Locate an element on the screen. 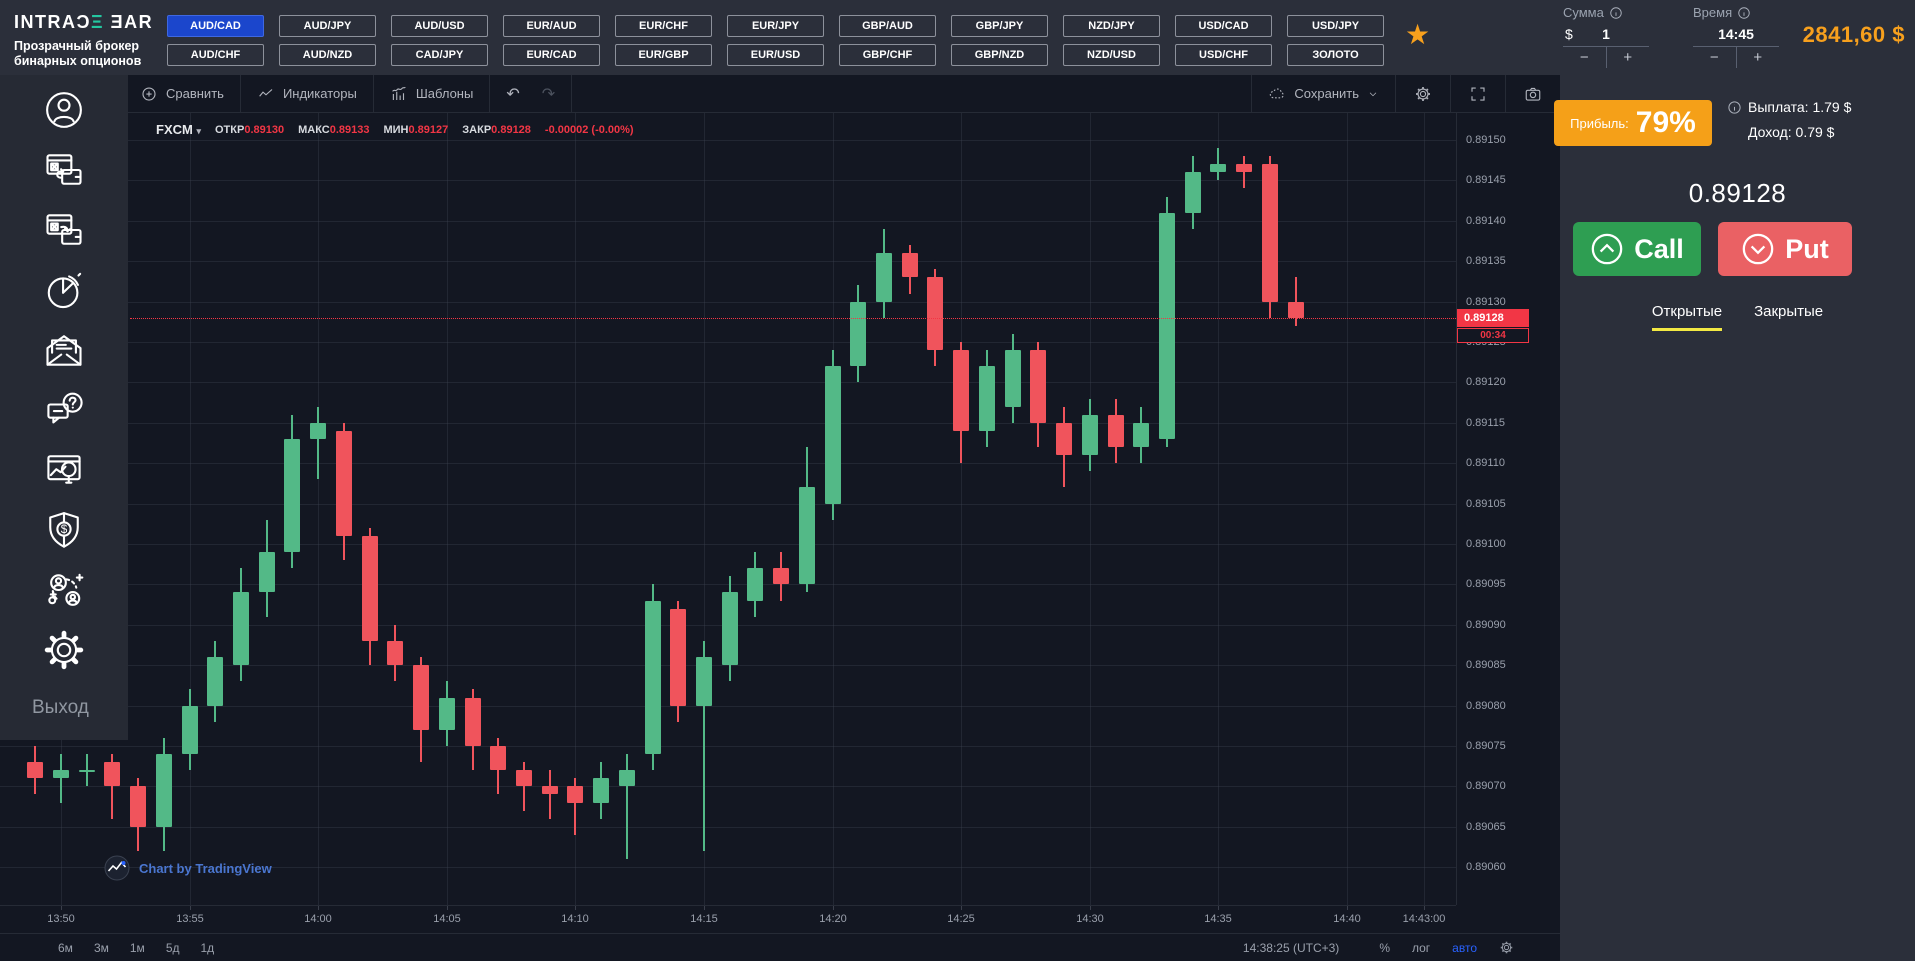 The image size is (1915, 961). account-balance: 2841,60 $ is located at coordinates (1853, 34).